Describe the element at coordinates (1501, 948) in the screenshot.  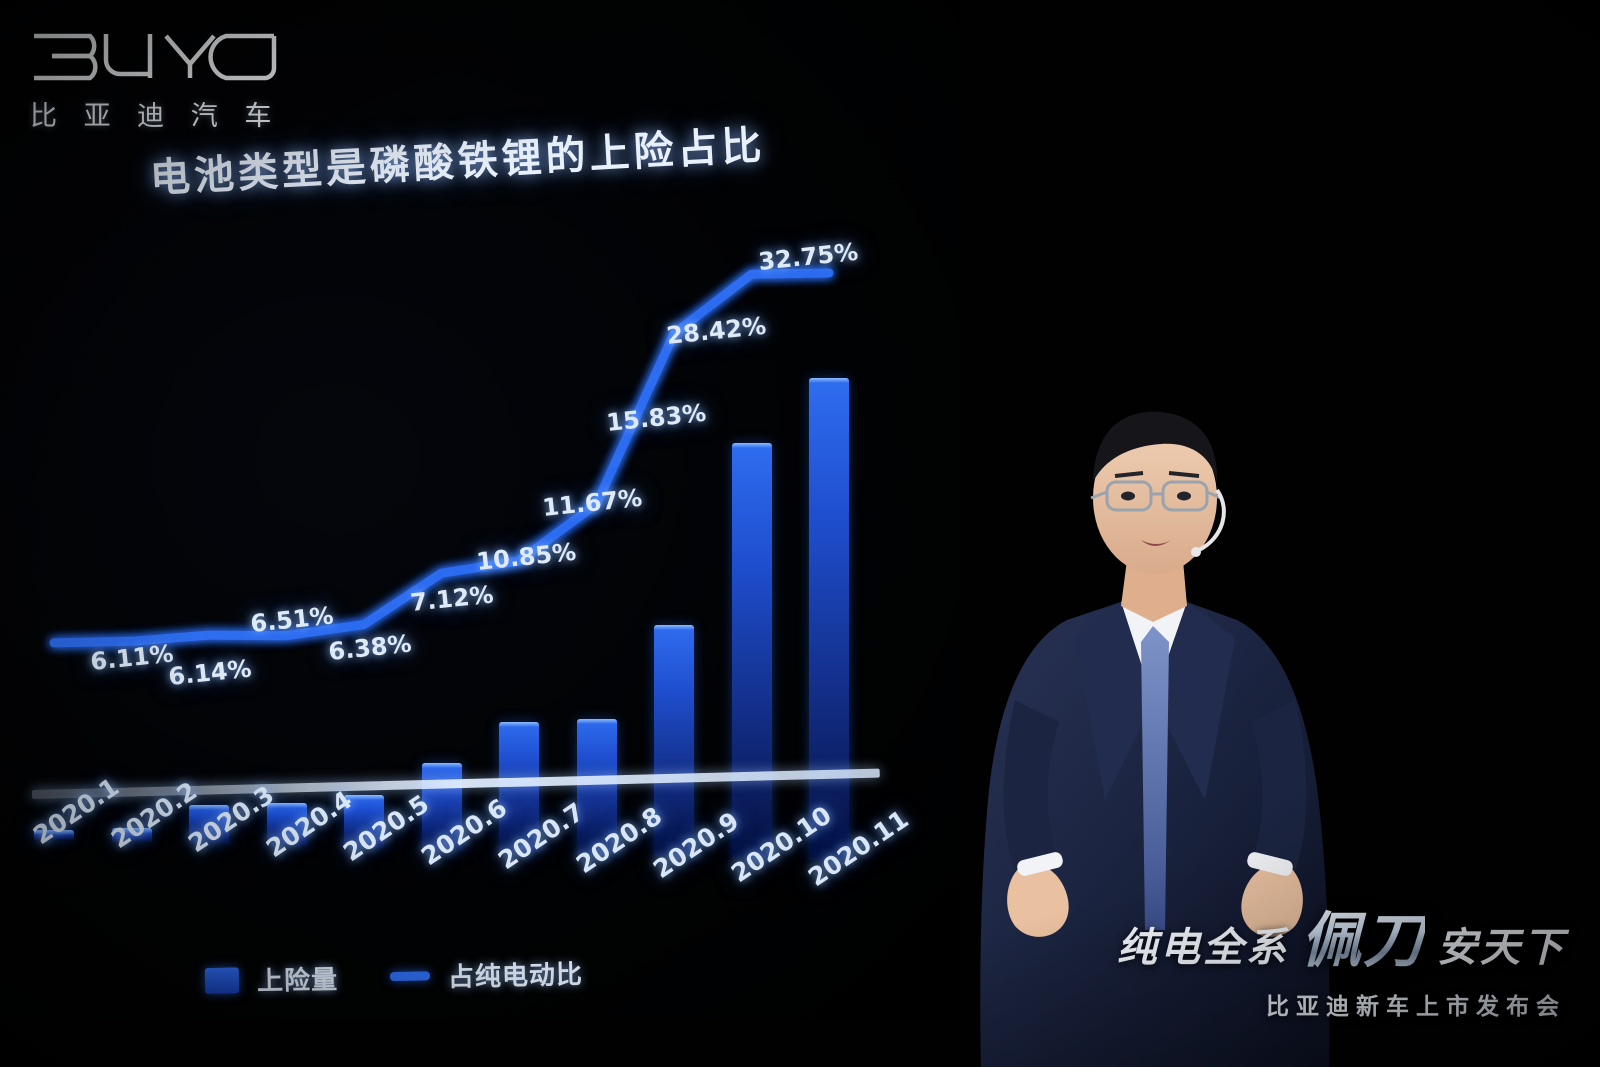
I see `tagline-part-3: 安天下` at that location.